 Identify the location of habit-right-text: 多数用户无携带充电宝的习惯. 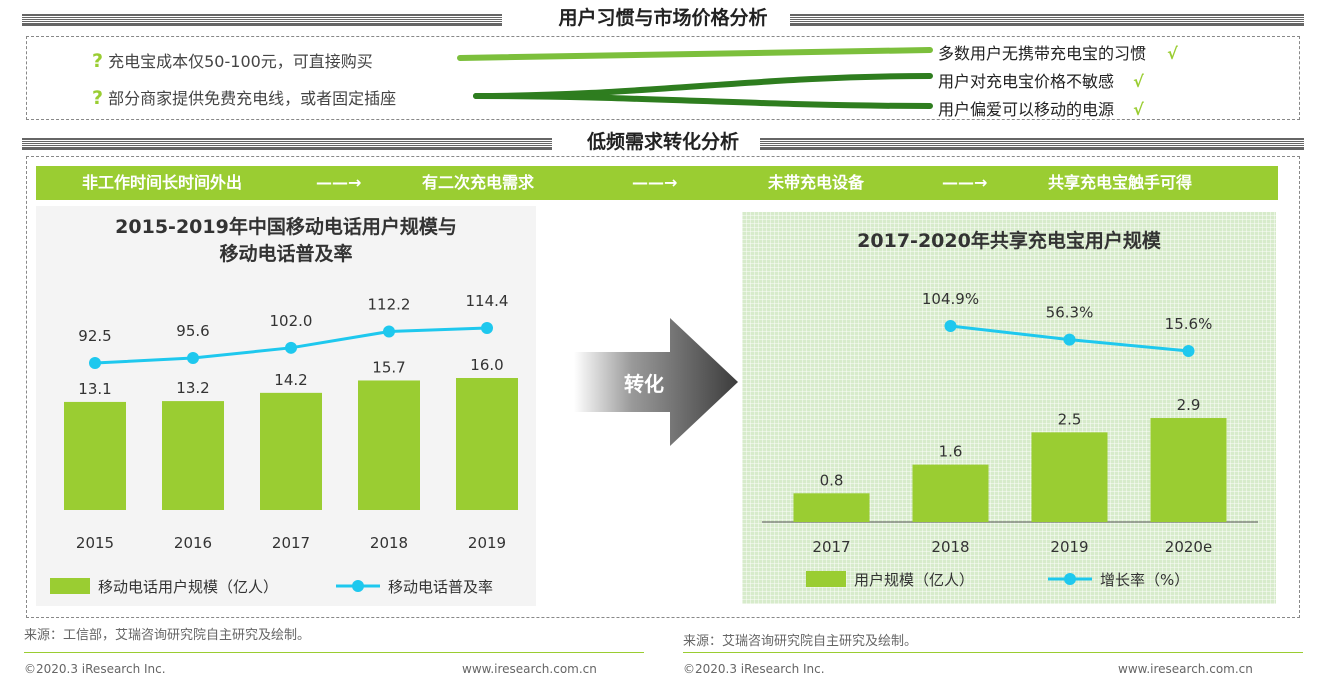
(1042, 53).